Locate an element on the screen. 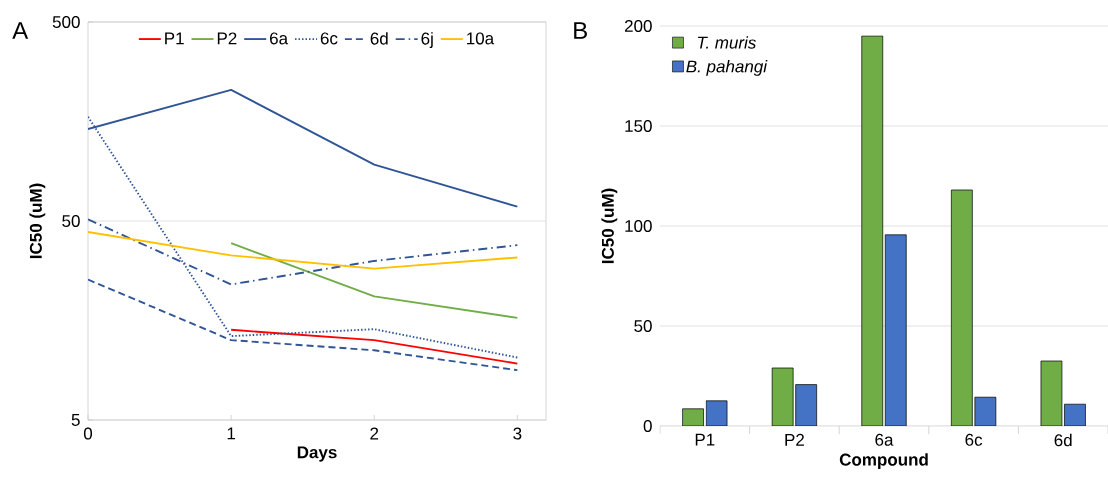 Image resolution: width=1108 pixels, height=490 pixels. x-tick-label: 6a is located at coordinates (884, 439).